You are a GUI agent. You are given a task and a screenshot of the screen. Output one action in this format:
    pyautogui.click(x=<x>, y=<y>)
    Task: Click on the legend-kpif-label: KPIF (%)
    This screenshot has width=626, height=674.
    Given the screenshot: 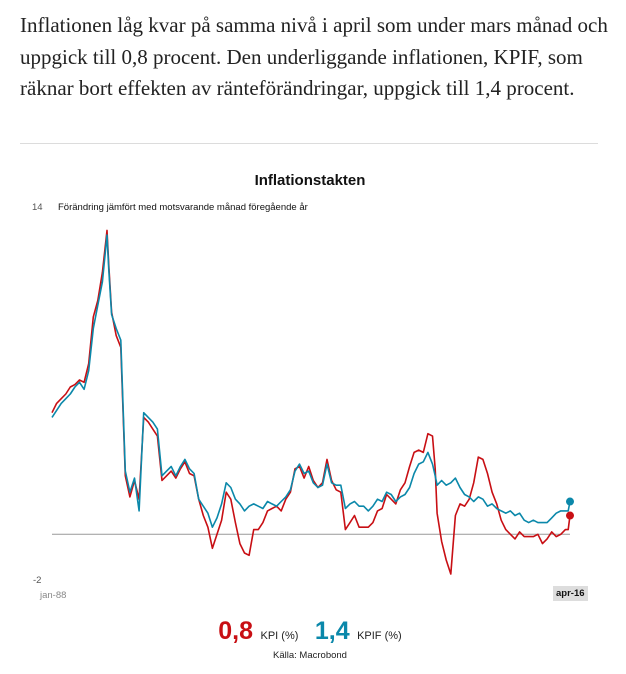 What is the action you would take?
    pyautogui.click(x=379, y=636)
    